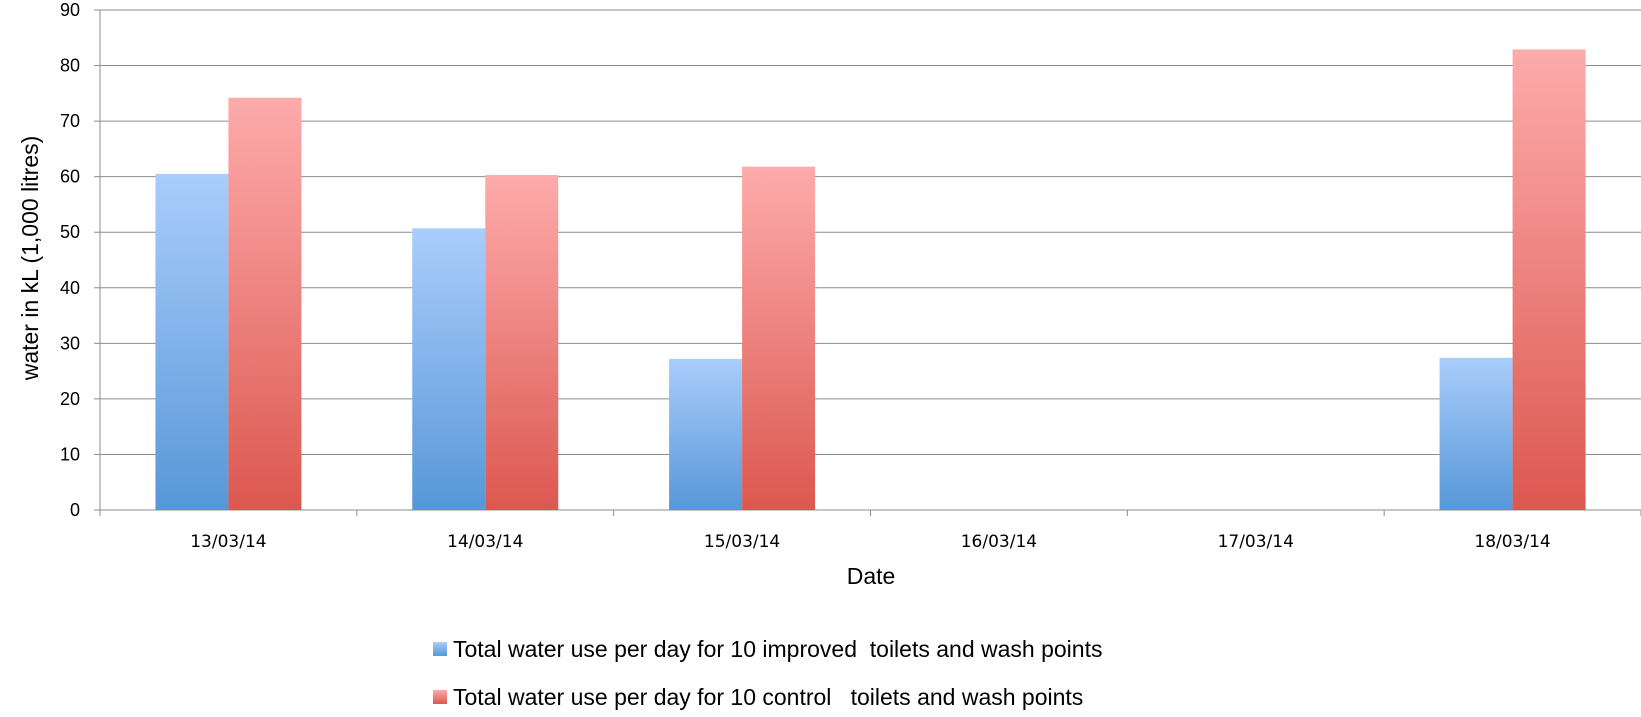  I want to click on bar-control-14/03/14, so click(522, 342).